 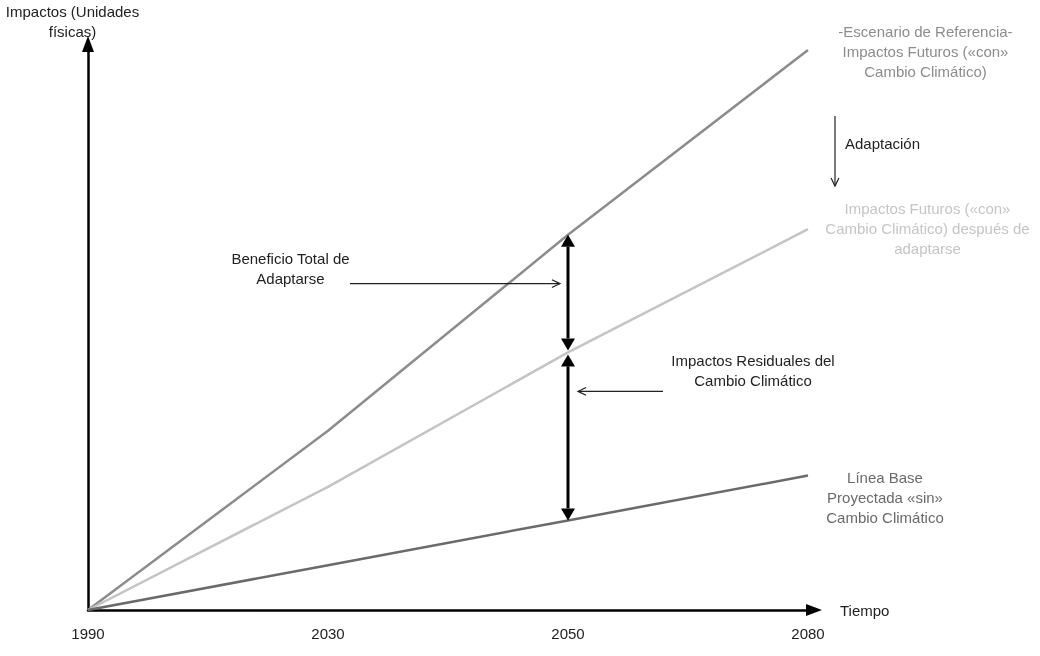 What do you see at coordinates (72, 22) in the screenshot?
I see `y-axis-title: Impactos (Unidades físicas)` at bounding box center [72, 22].